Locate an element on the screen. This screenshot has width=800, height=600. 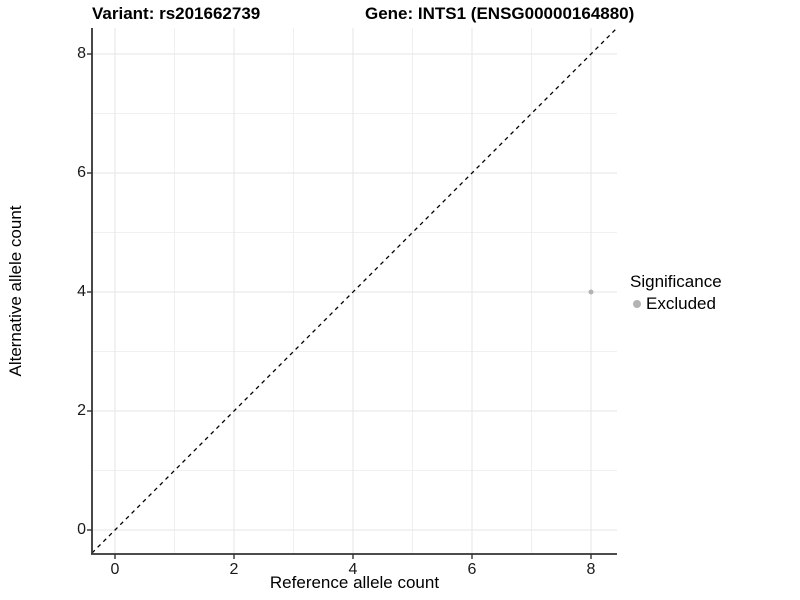
x-tick-label: 4 is located at coordinates (353, 569).